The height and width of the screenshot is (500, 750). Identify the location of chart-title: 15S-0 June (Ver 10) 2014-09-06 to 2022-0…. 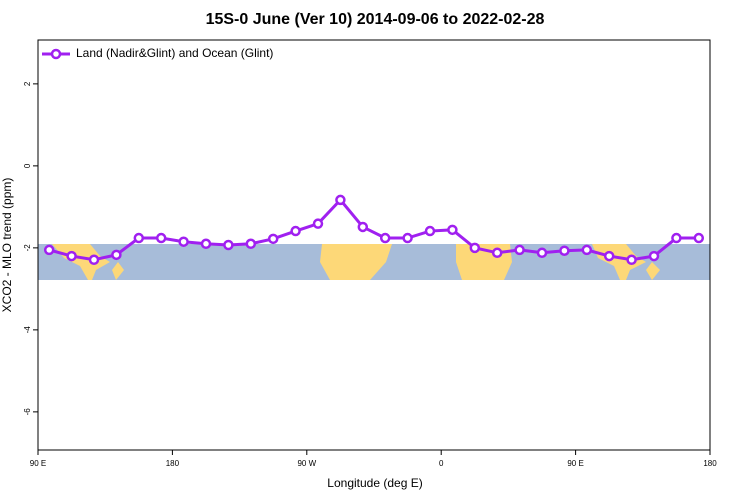
(375, 19).